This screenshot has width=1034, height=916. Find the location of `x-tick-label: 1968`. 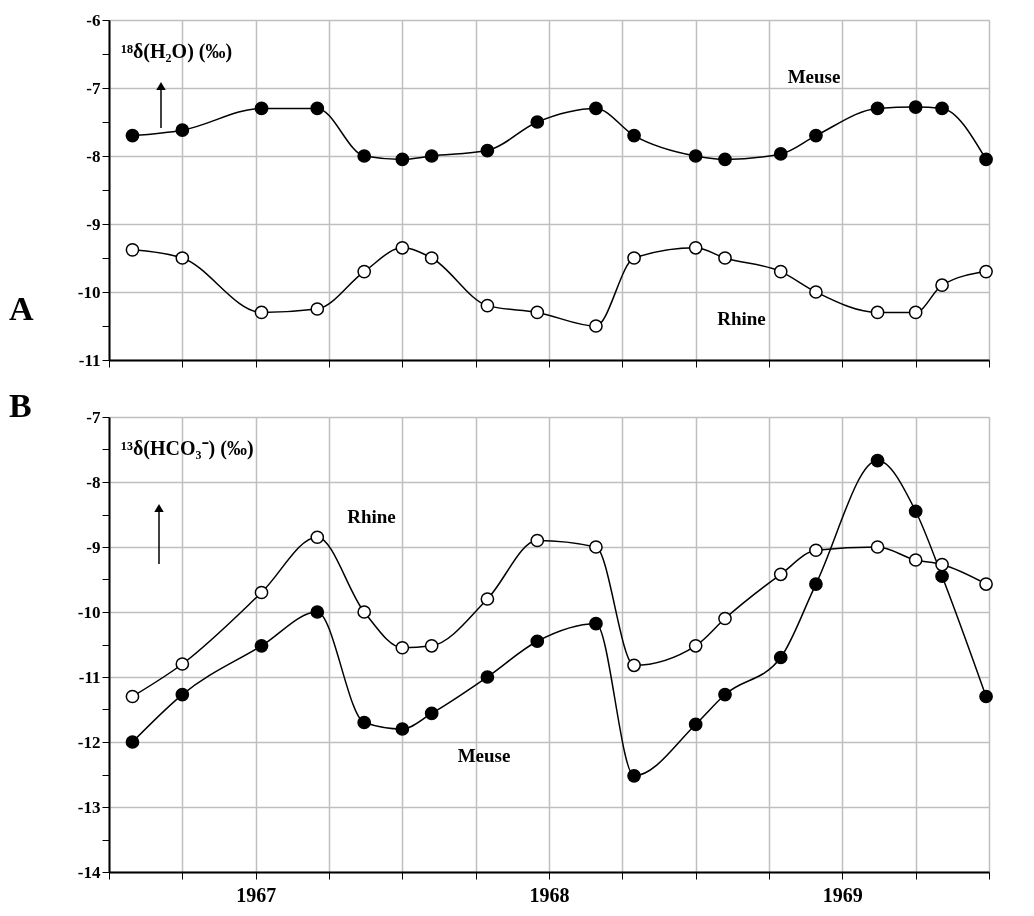

x-tick-label: 1968 is located at coordinates (549, 894).